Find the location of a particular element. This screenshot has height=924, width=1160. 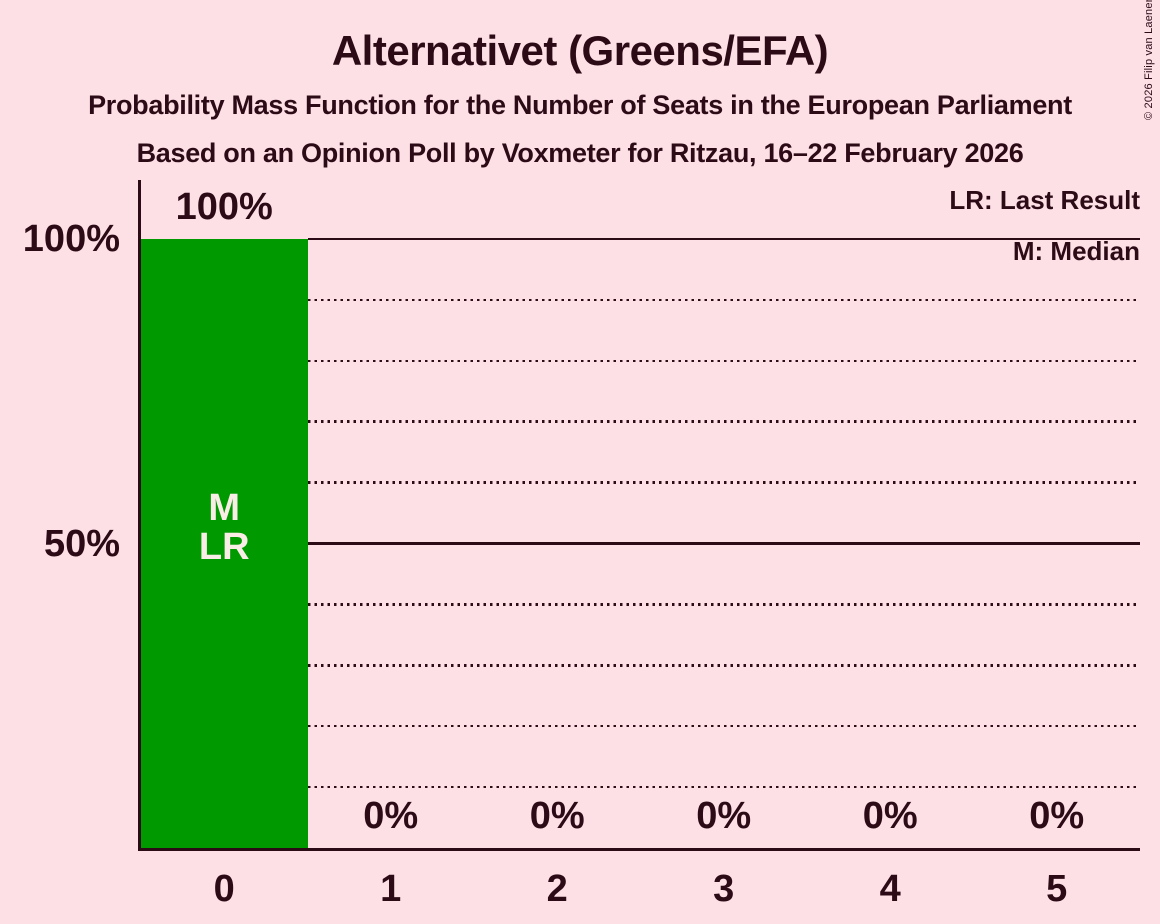

bar-value-label-0: 100% is located at coordinates (224, 206).